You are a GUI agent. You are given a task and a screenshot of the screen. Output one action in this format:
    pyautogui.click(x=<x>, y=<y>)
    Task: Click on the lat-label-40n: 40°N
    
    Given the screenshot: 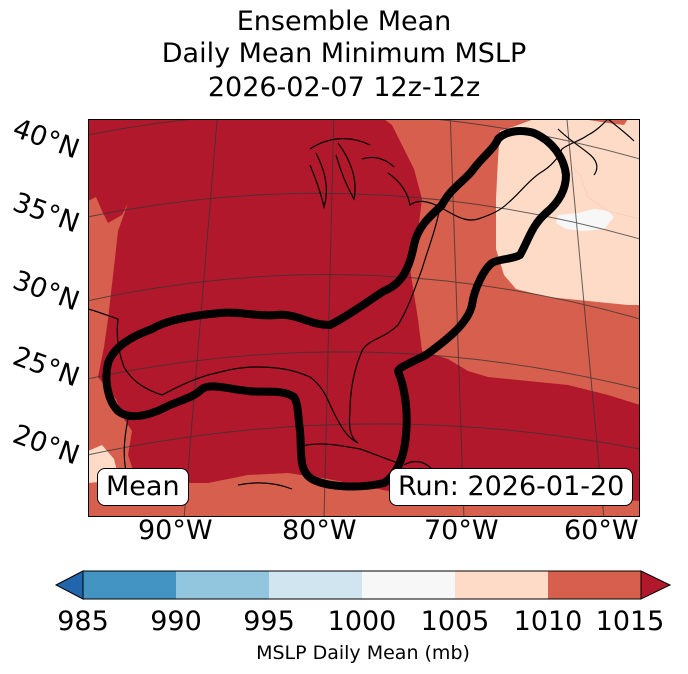 What is the action you would take?
    pyautogui.click(x=46, y=139)
    